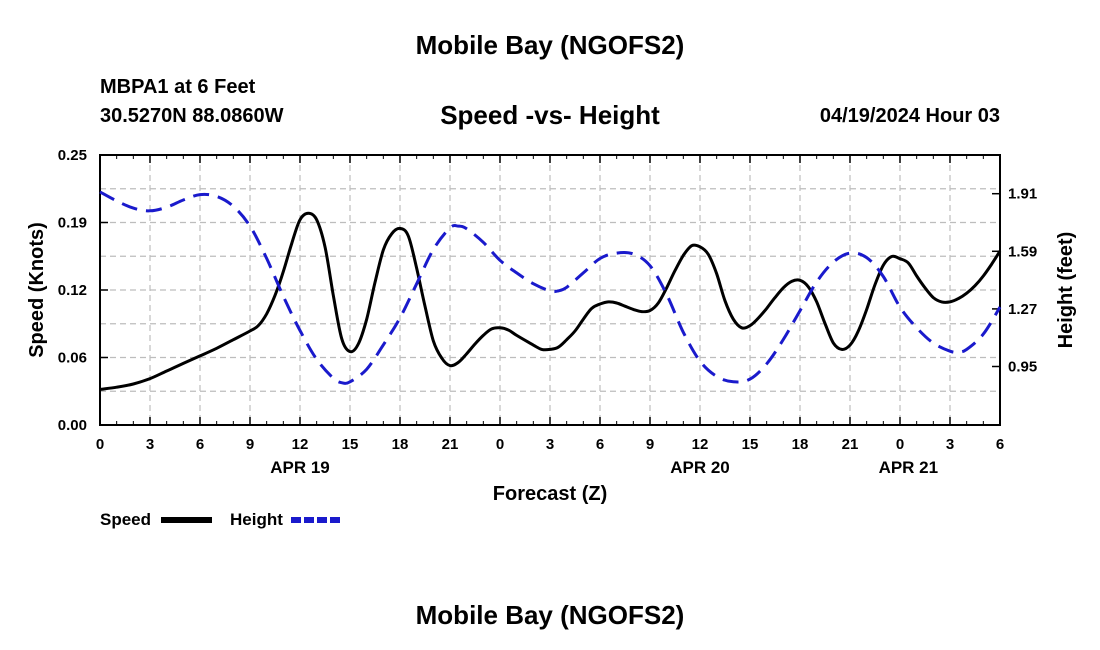 The image size is (1100, 650). Describe the element at coordinates (192, 116) in the screenshot. I see `station-coordinates: 30.5270N 88.0860W` at that location.